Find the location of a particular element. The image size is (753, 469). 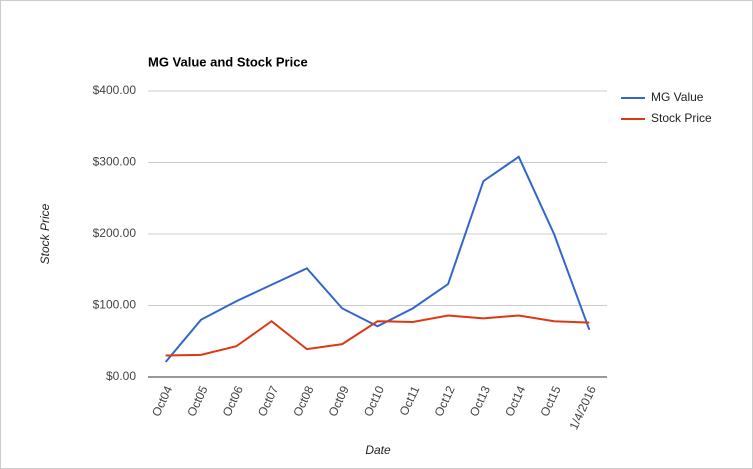

y-tick-label: $400.00 is located at coordinates (115, 90).